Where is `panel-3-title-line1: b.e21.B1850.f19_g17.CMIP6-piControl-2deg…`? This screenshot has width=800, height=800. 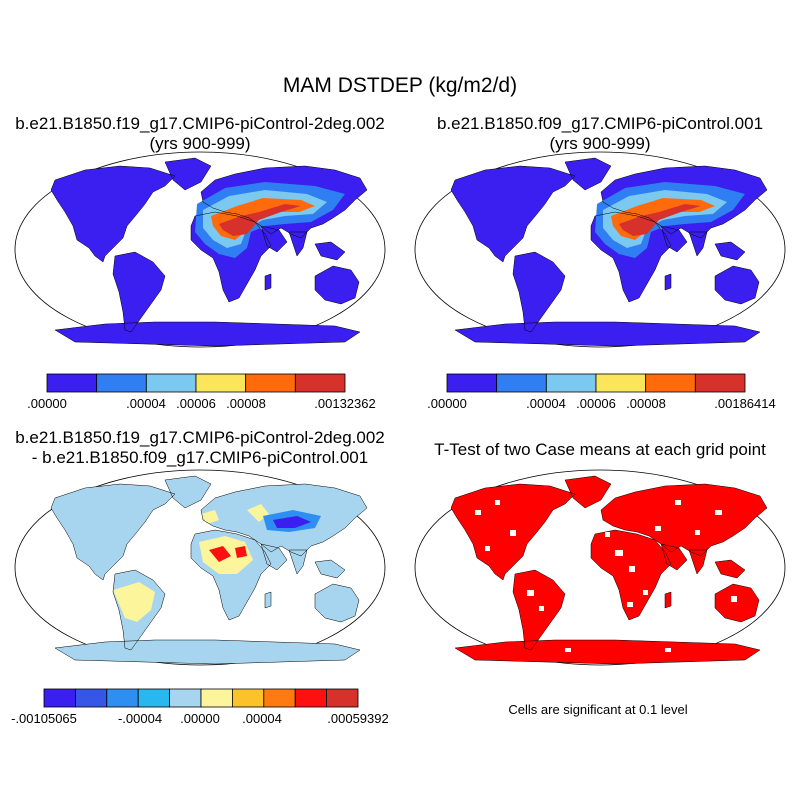
panel-3-title-line1: b.e21.B1850.f19_g17.CMIP6-piControl-2deg… is located at coordinates (200, 437).